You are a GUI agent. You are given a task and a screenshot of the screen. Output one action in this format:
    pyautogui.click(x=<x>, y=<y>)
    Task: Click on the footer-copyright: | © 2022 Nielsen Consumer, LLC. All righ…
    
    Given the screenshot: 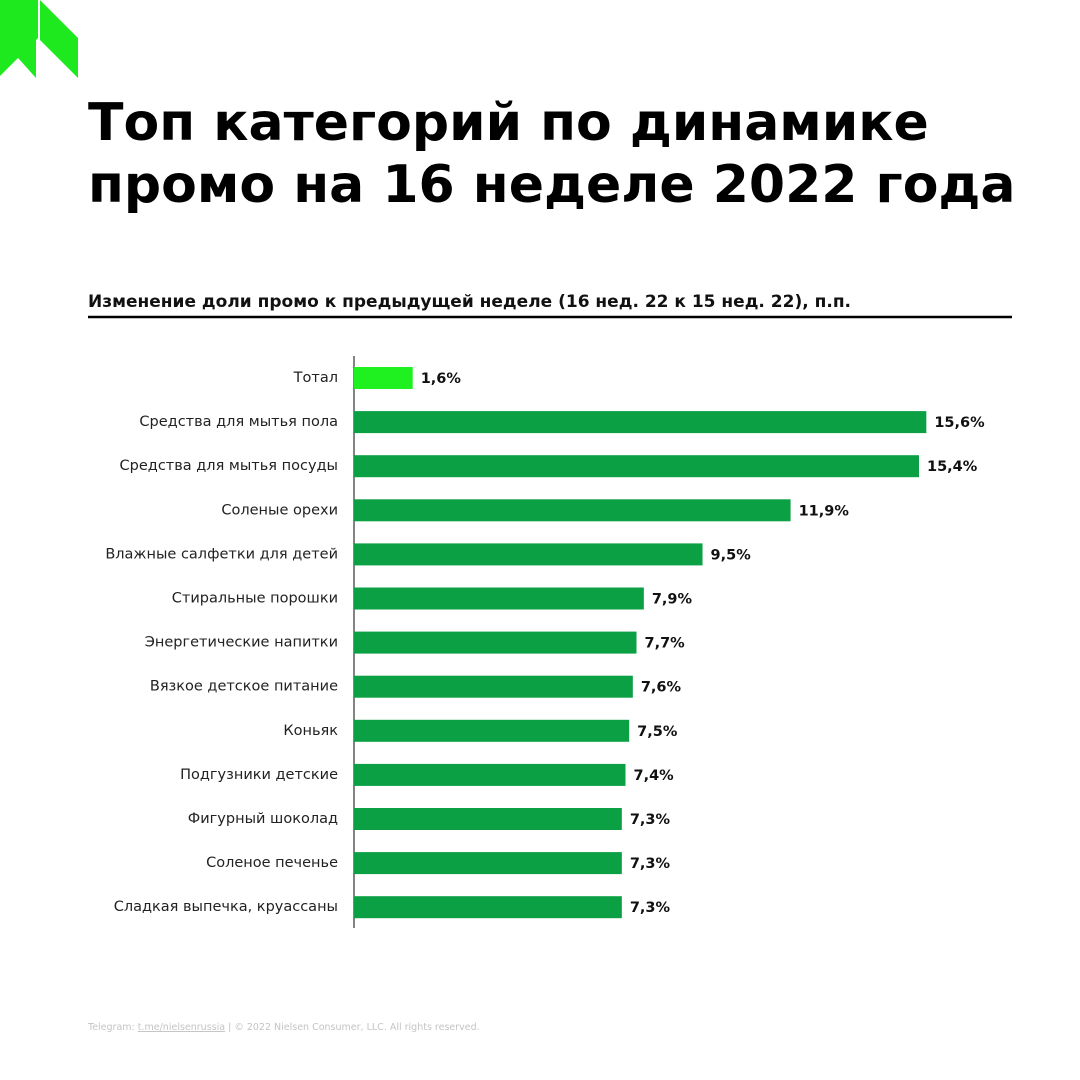 What is the action you would take?
    pyautogui.click(x=354, y=1027)
    